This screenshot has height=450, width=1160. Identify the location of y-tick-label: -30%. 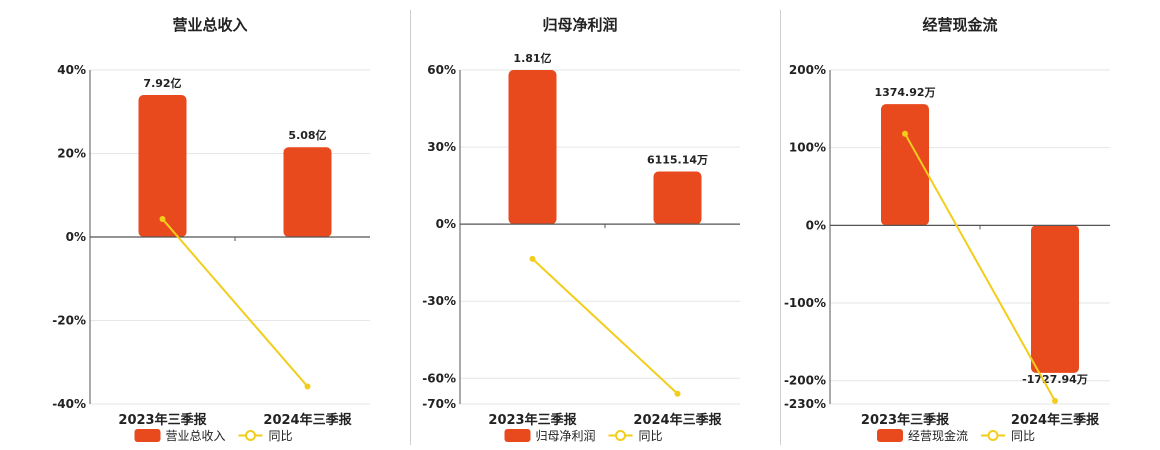
(439, 301).